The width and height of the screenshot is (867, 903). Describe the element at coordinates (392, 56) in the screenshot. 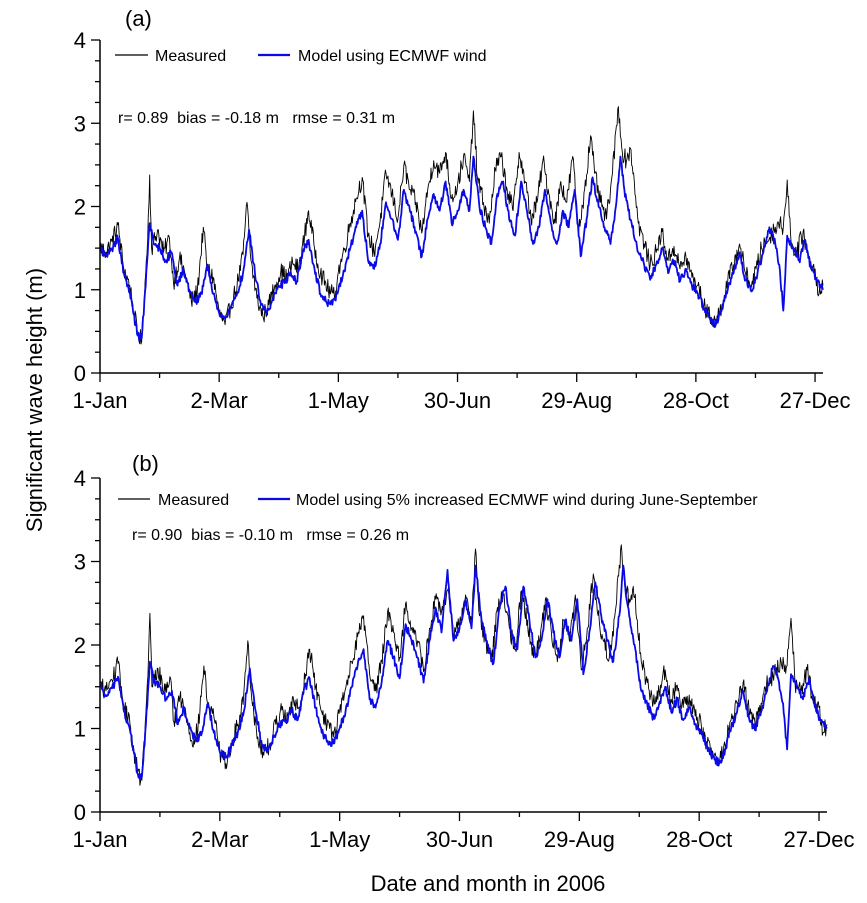

I see `legend-model-label: Model using ECMWF wind` at that location.